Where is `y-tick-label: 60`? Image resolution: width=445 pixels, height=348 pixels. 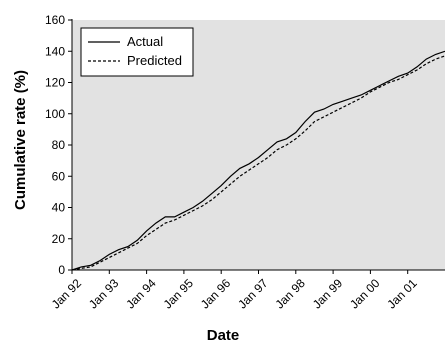
y-tick-label: 60 is located at coordinates (59, 176).